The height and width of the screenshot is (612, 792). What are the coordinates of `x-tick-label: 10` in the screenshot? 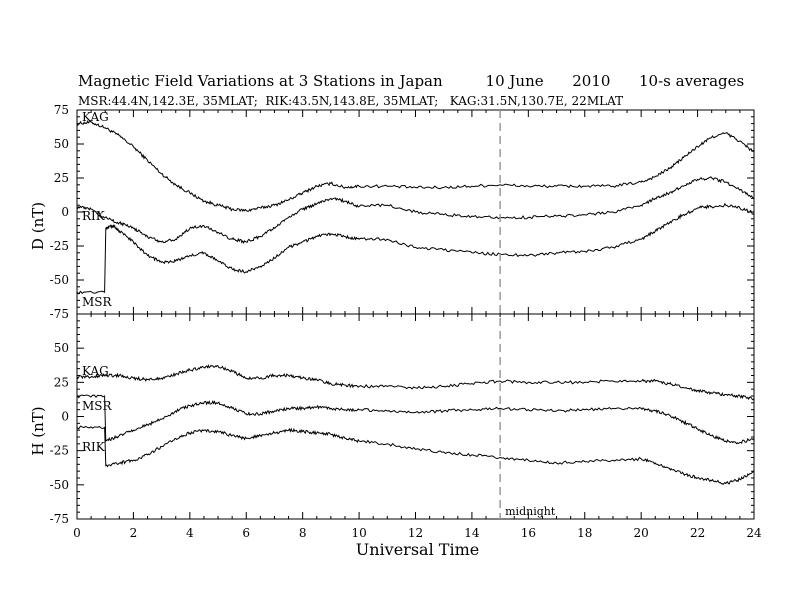 It's located at (358, 533).